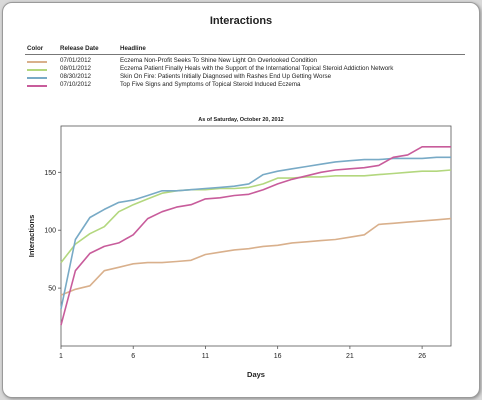 This screenshot has width=482, height=400. Describe the element at coordinates (350, 356) in the screenshot. I see `x-tick-label: 21` at that location.